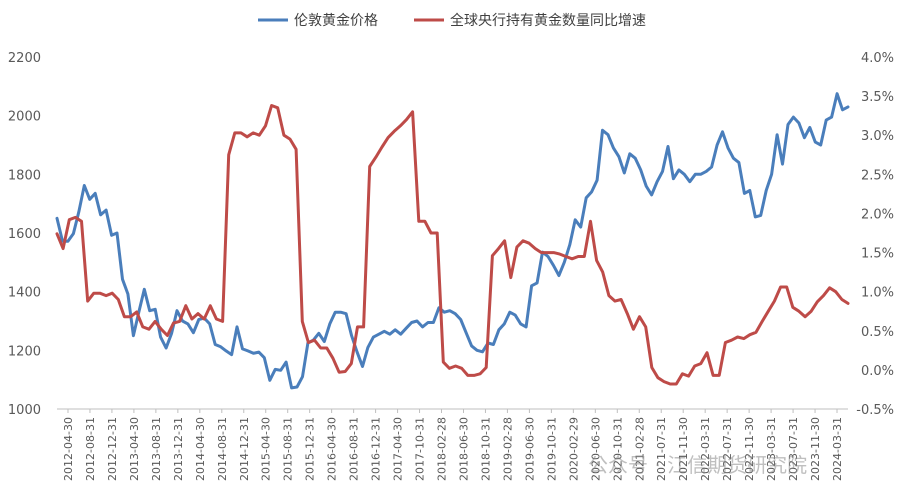 The width and height of the screenshot is (908, 500). What do you see at coordinates (178, 449) in the screenshot?
I see `x-tick-label: 2013-12-31` at bounding box center [178, 449].